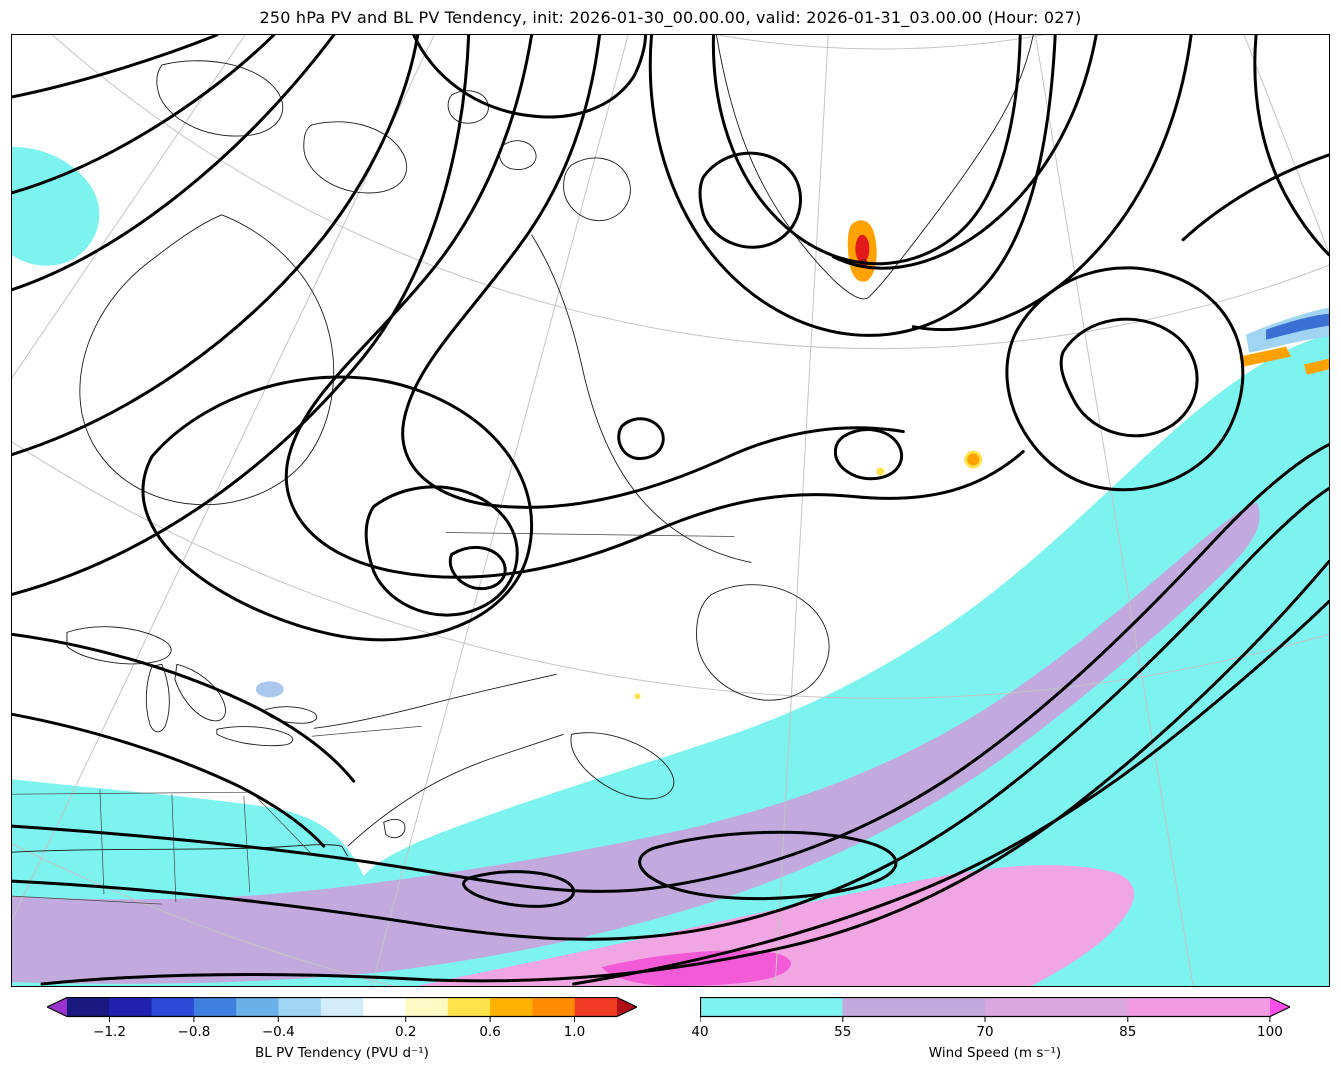 Image resolution: width=1341 pixels, height=1084 pixels. What do you see at coordinates (1297, 326) in the screenshot?
I see `spot-blue-streak` at bounding box center [1297, 326].